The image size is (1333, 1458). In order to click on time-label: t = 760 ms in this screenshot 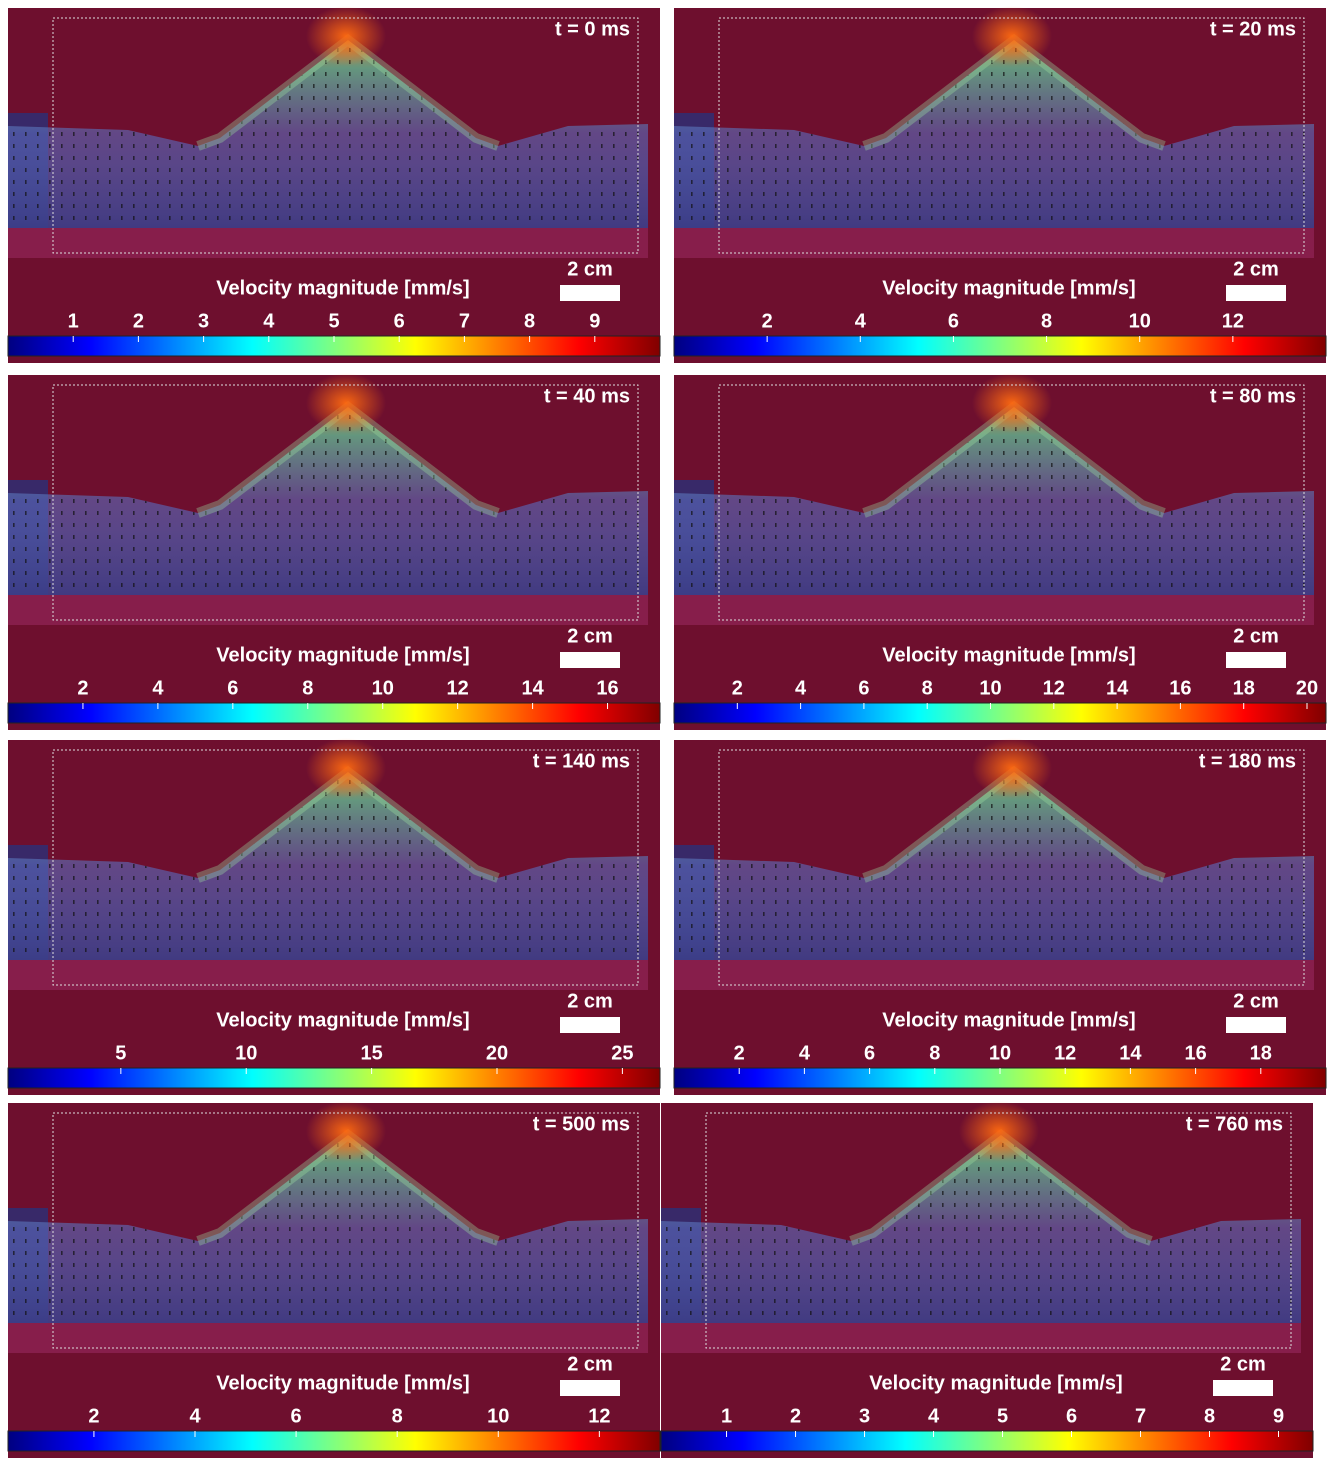, I will do `click(1234, 1124)`.